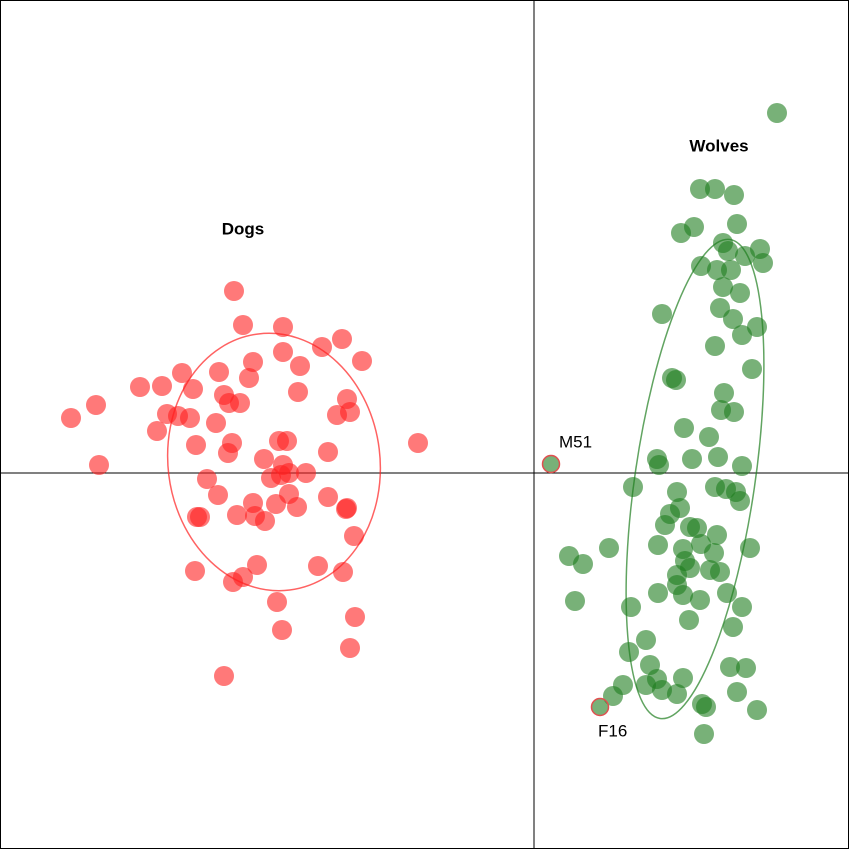  Describe the element at coordinates (243, 228) in the screenshot. I see `group-label: Dogs` at that location.